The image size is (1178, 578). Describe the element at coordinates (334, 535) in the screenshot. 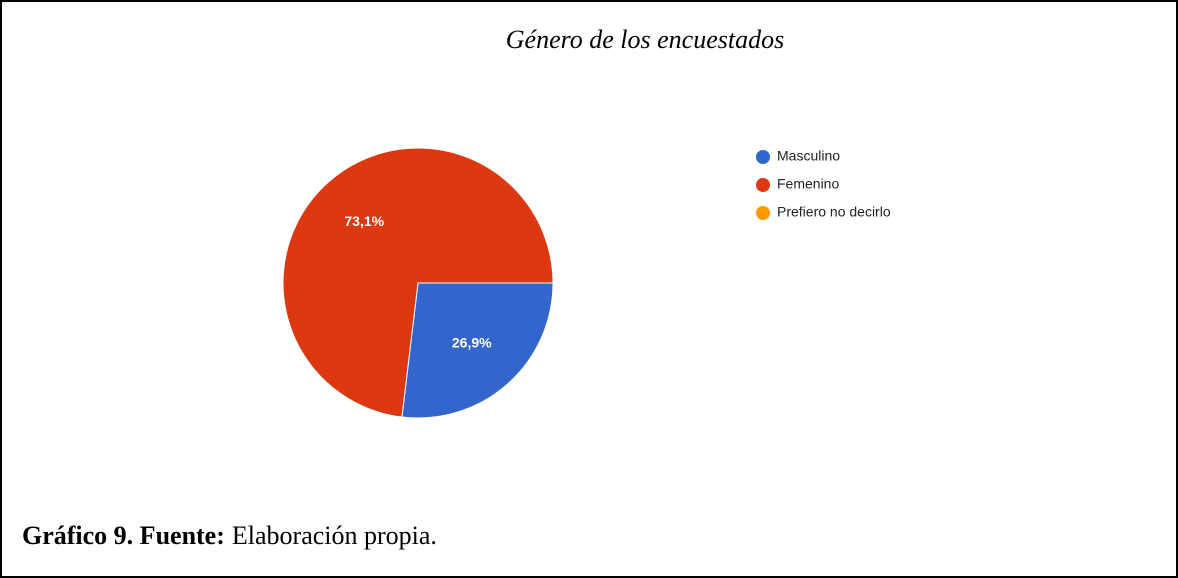

I see `caption-text: Elaboración propia.` at that location.